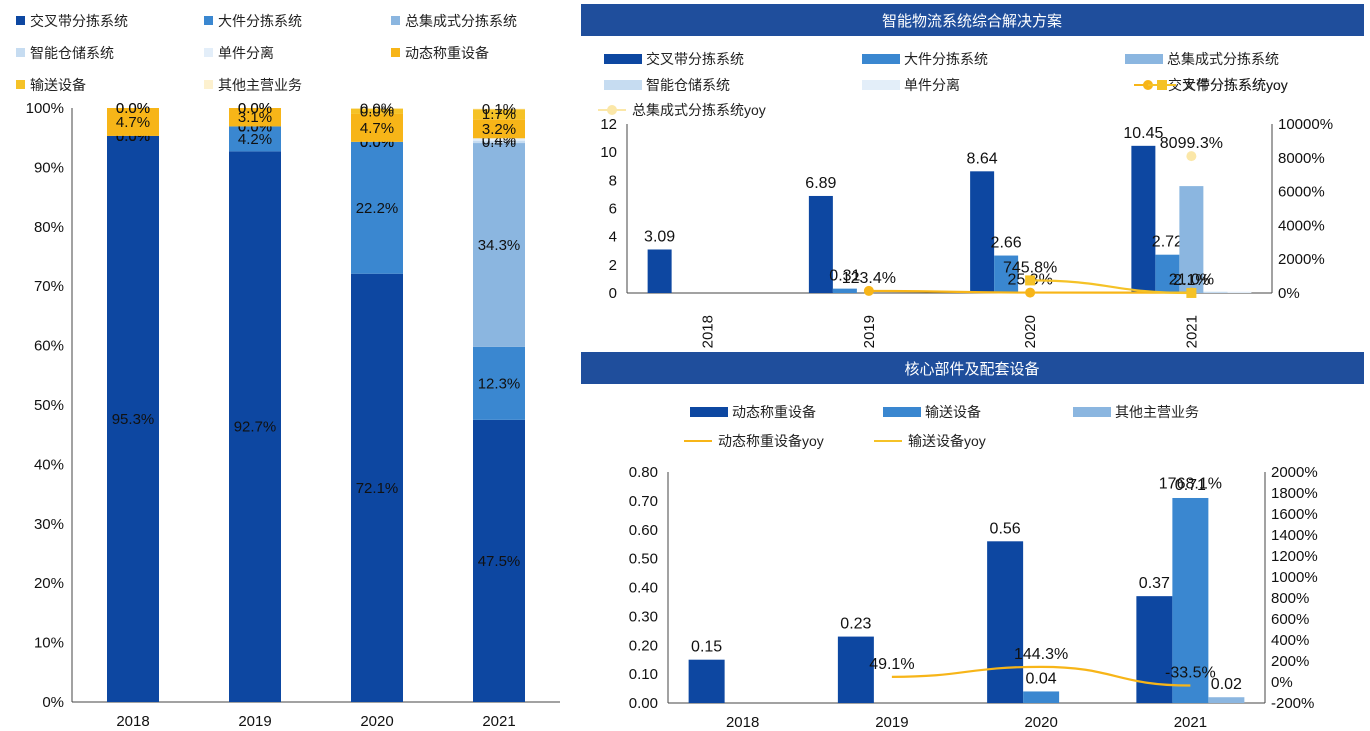  I want to click on y2-tick-label: 4000%, so click(1301, 225).